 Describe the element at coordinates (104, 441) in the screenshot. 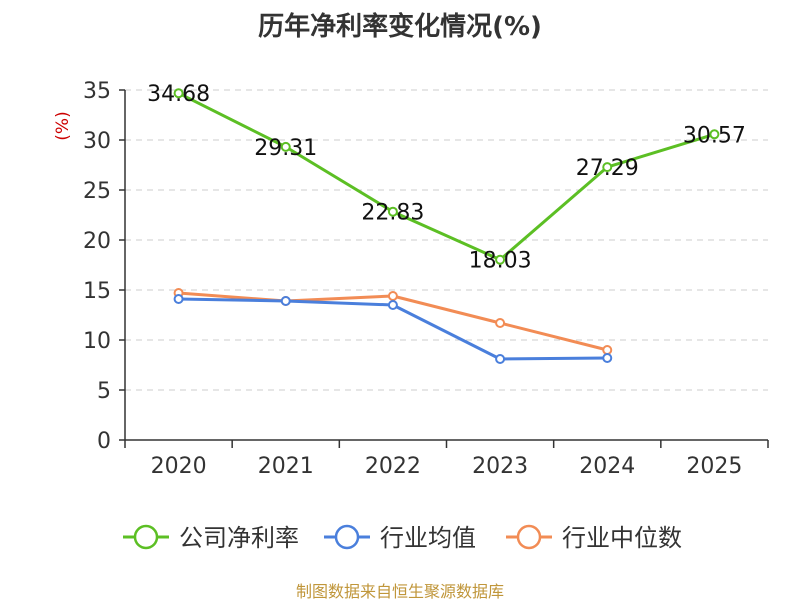

I see `y-tick-label-0: 0` at that location.